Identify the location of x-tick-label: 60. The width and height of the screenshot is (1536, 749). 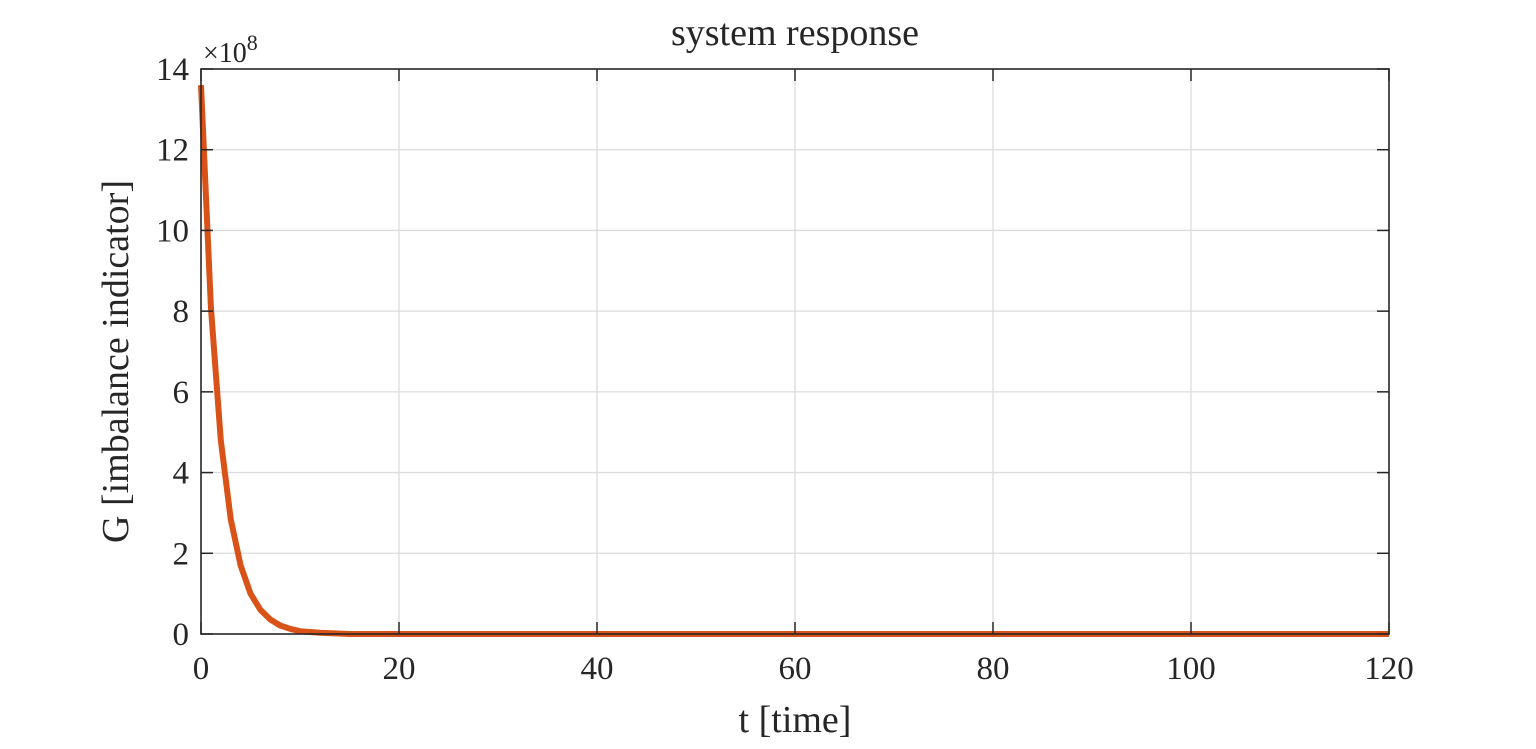
(795, 669).